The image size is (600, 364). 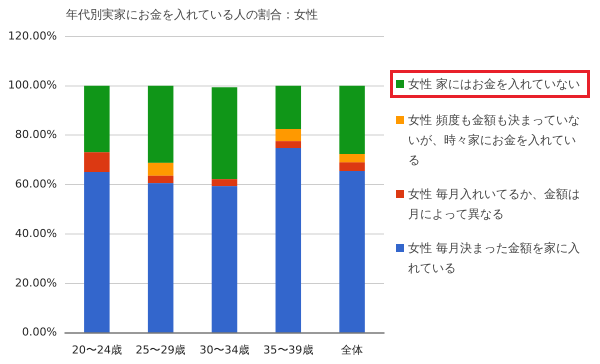 I want to click on x-tick-label: 25〜29歳, so click(x=161, y=349).